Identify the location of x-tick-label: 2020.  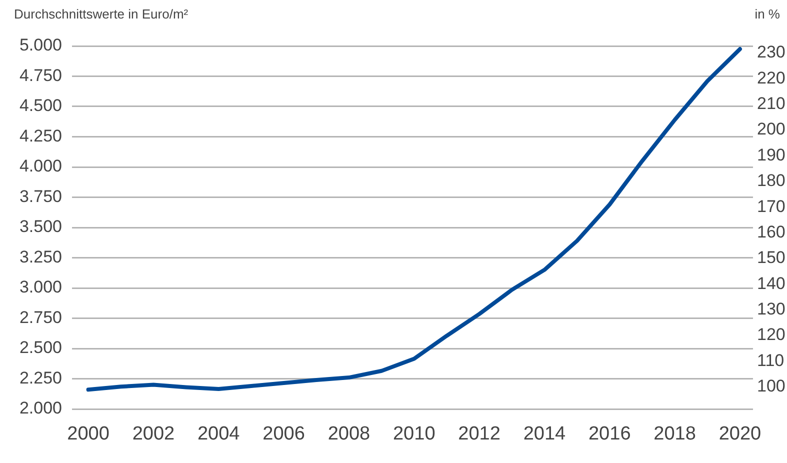
(740, 434).